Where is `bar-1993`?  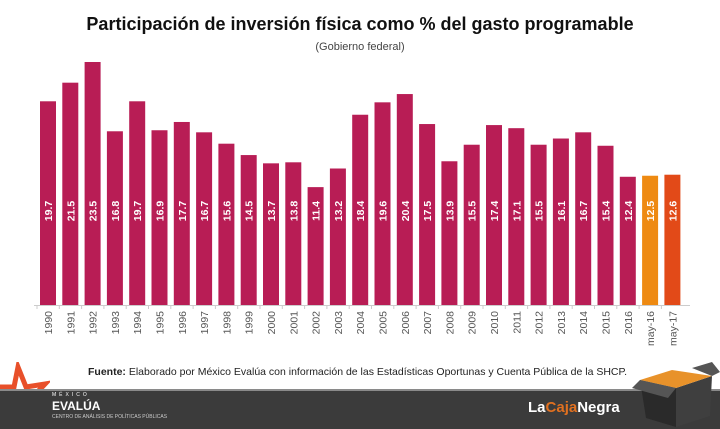
bar-1993 is located at coordinates (114, 218).